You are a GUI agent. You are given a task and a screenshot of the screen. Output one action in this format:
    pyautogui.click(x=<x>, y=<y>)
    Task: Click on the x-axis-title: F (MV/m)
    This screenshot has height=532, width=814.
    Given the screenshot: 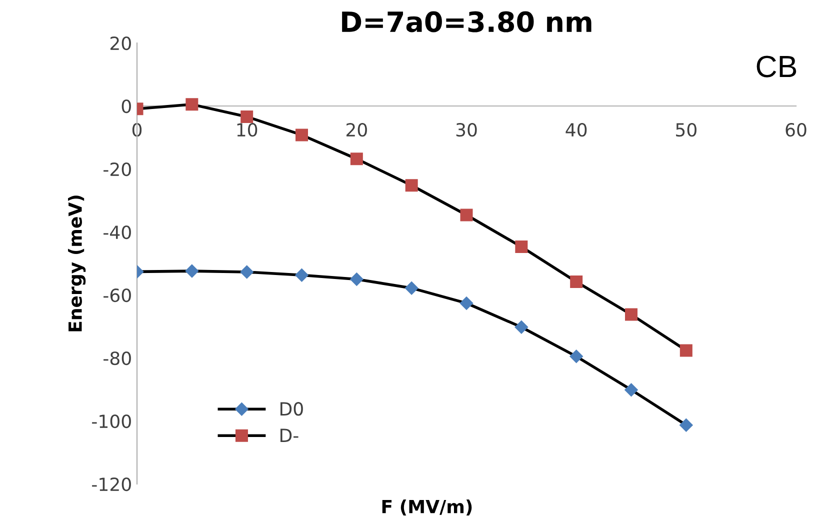 What is the action you would take?
    pyautogui.click(x=427, y=507)
    